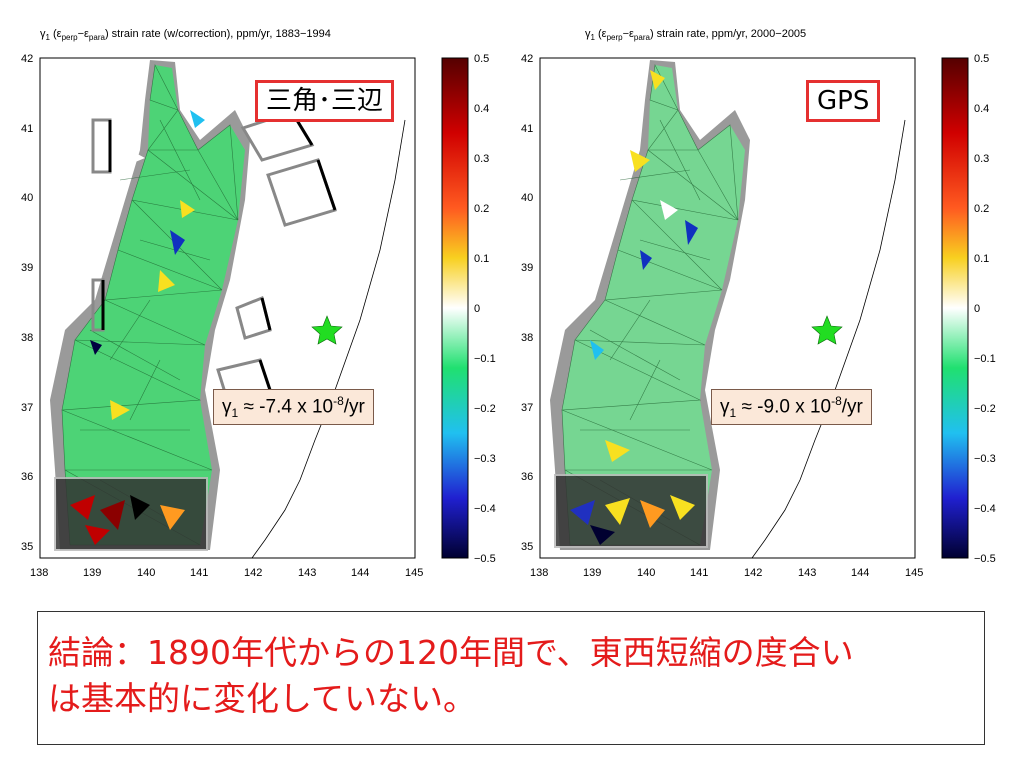 Image resolution: width=1024 pixels, height=768 pixels. Describe the element at coordinates (39, 573) in the screenshot. I see `lon-tick-138: 138` at that location.